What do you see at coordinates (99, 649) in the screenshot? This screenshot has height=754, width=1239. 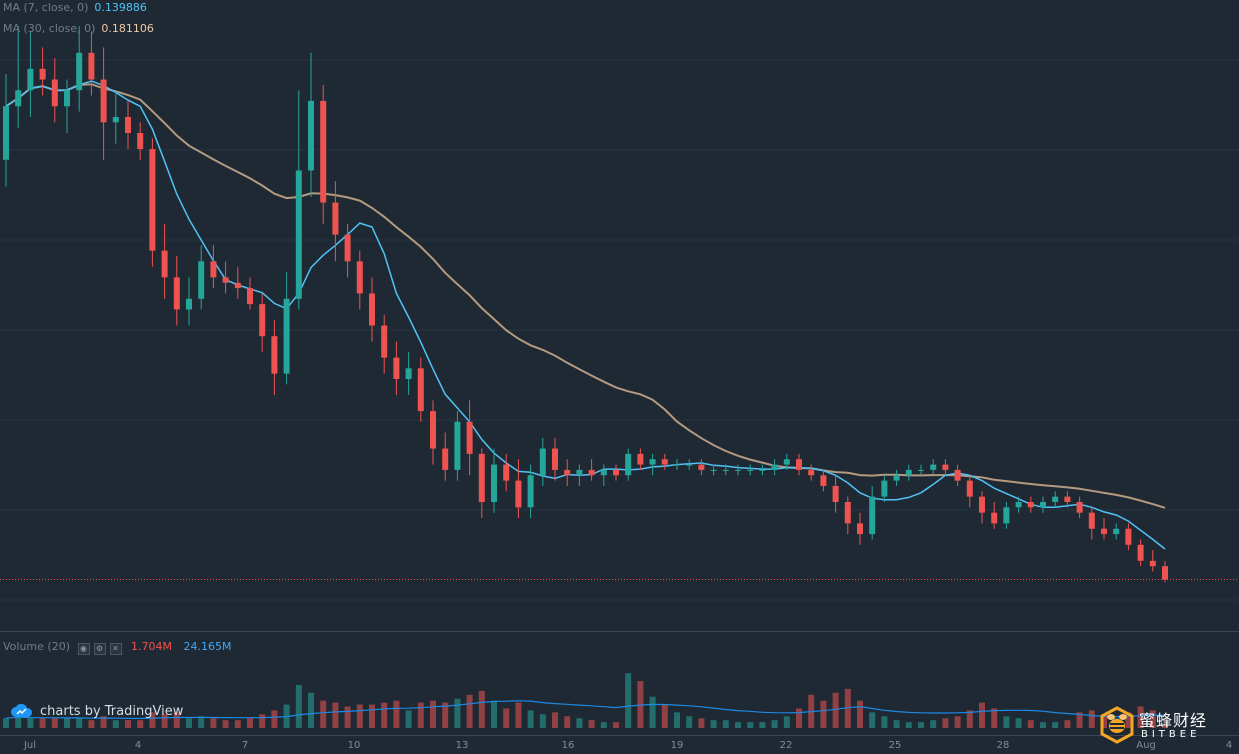 I see `gear-icon: ⚙` at bounding box center [99, 649].